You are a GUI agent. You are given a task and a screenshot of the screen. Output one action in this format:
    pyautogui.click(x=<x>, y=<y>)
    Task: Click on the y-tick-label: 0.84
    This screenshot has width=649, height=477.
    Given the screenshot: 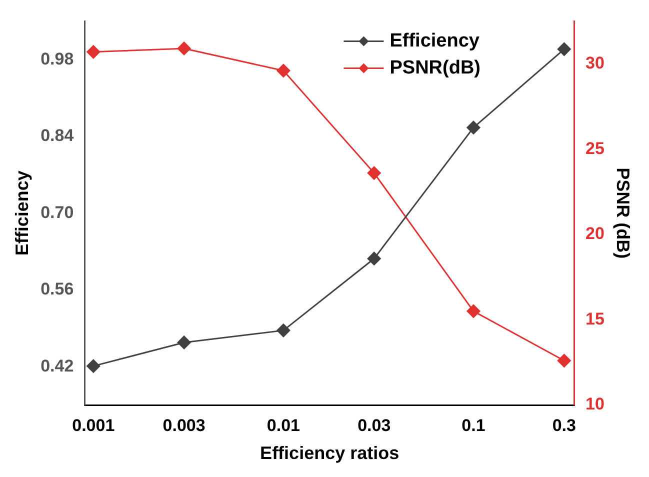 What is the action you would take?
    pyautogui.click(x=57, y=136)
    